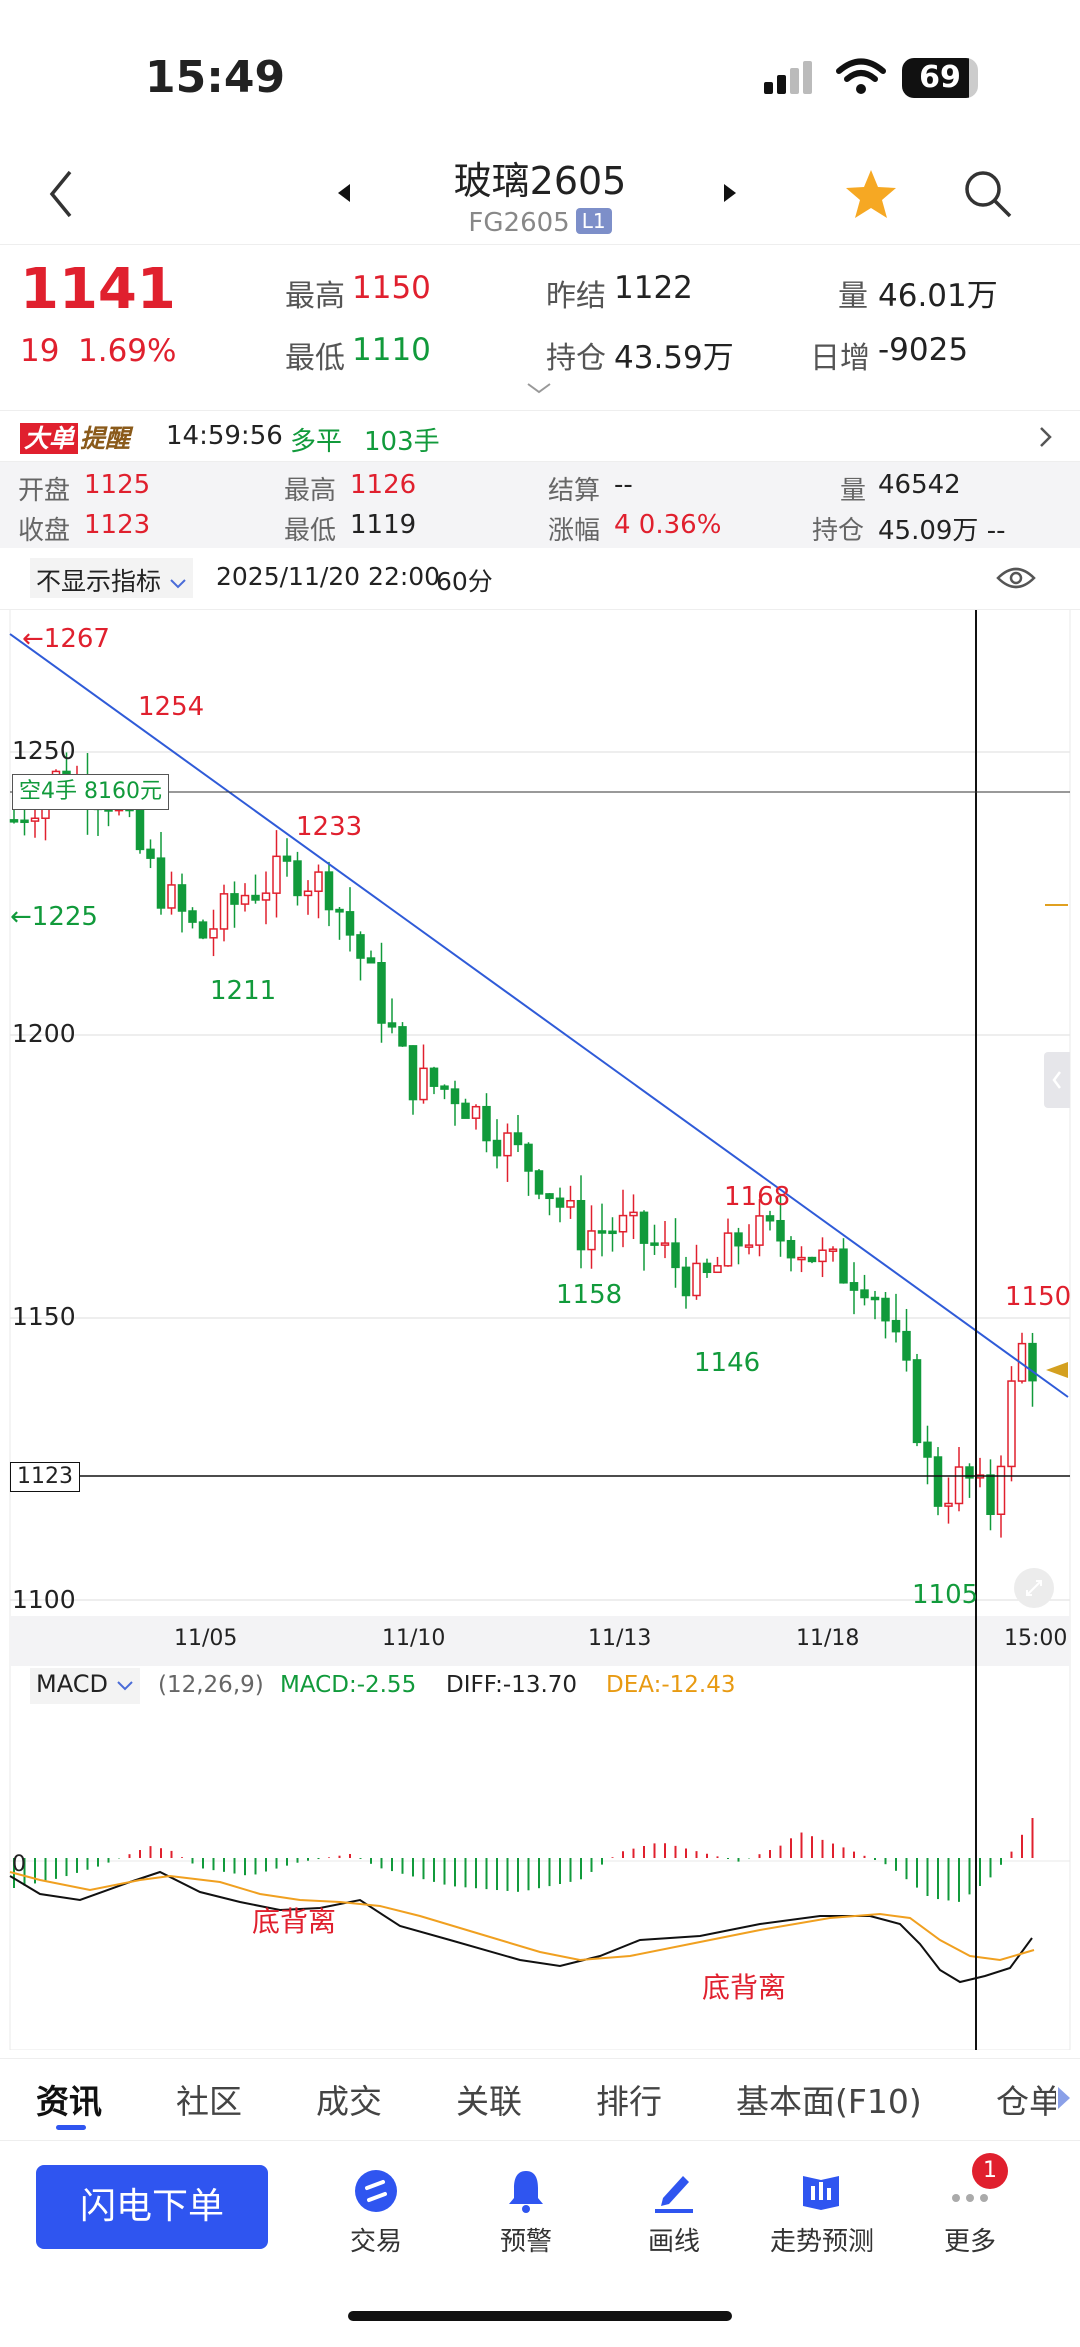 This screenshot has height=2347, width=1080. Describe the element at coordinates (540, 2316) in the screenshot. I see `home-indicator` at that location.